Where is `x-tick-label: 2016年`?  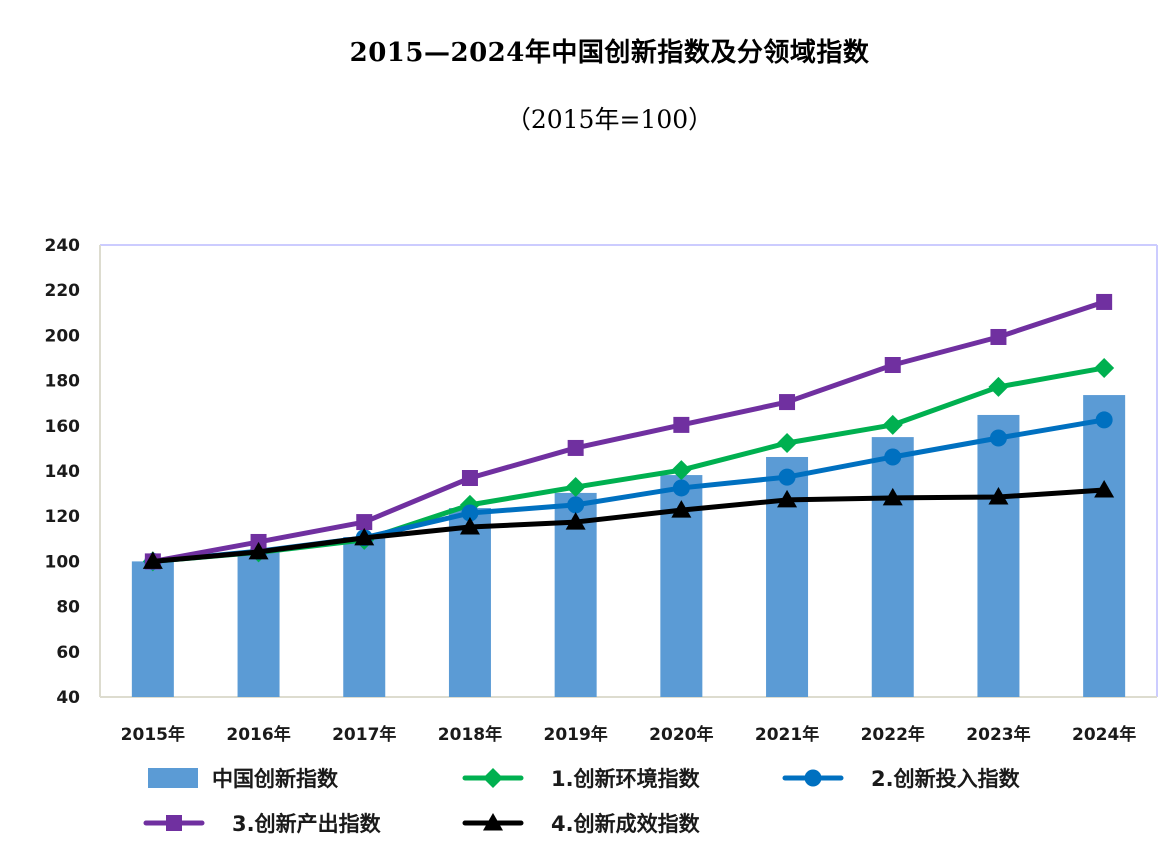 x-tick-label: 2016年 is located at coordinates (258, 734).